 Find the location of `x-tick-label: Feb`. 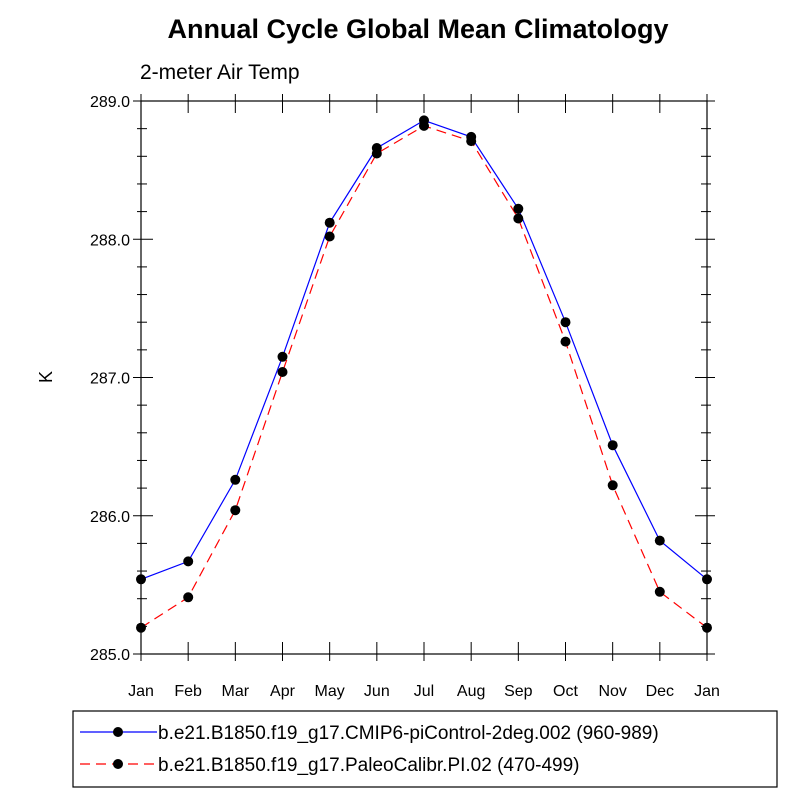

x-tick-label: Feb is located at coordinates (188, 691).